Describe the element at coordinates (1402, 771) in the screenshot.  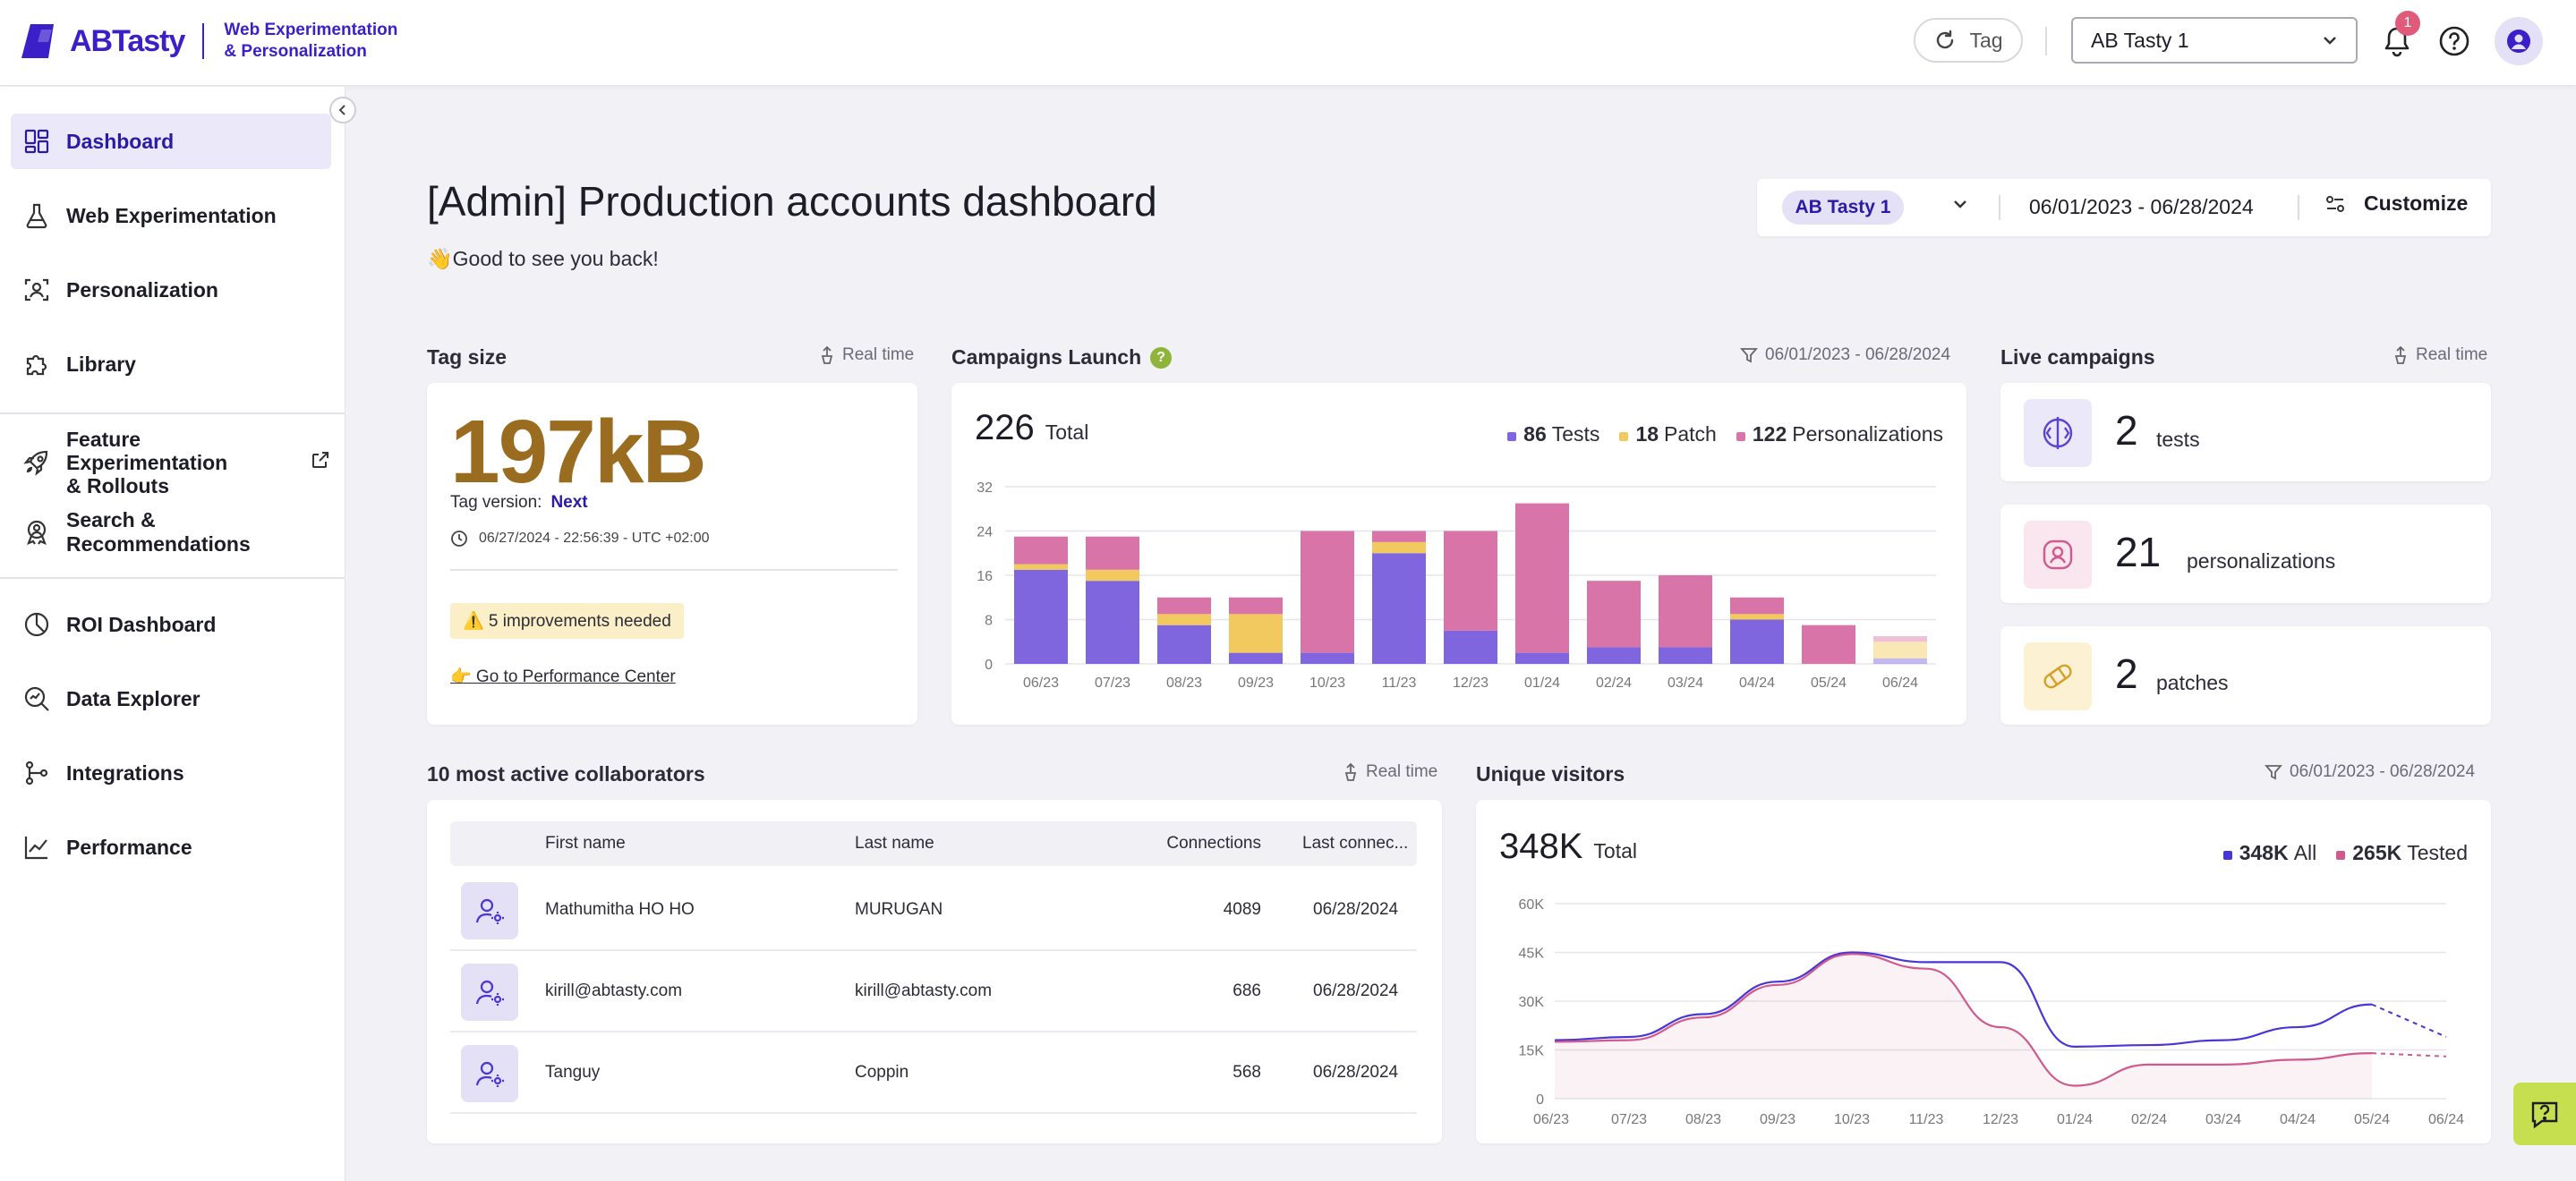
I see `realtime-label: Real time` at that location.